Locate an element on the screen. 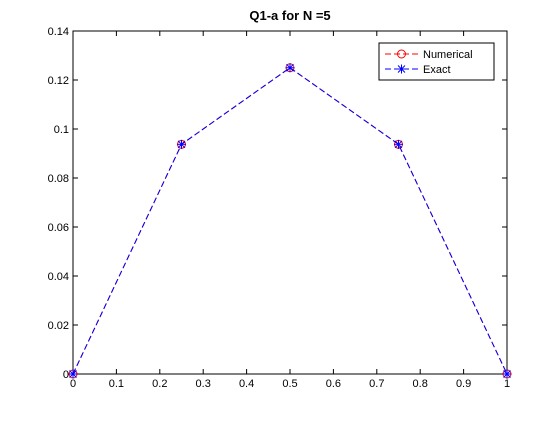  legend-numerical-label: Numerical is located at coordinates (448, 55).